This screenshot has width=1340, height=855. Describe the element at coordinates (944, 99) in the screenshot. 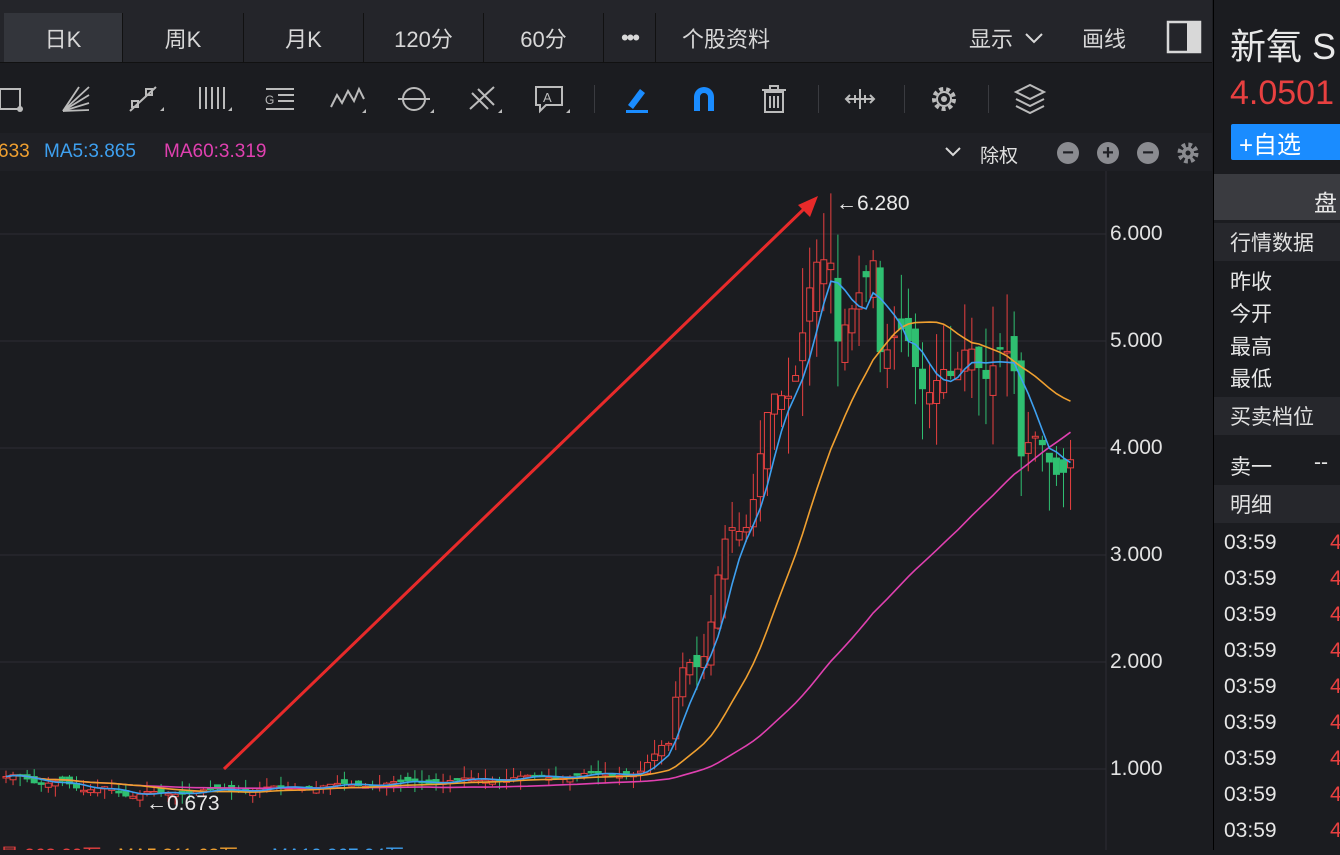

I see `settings-gear-icon` at that location.